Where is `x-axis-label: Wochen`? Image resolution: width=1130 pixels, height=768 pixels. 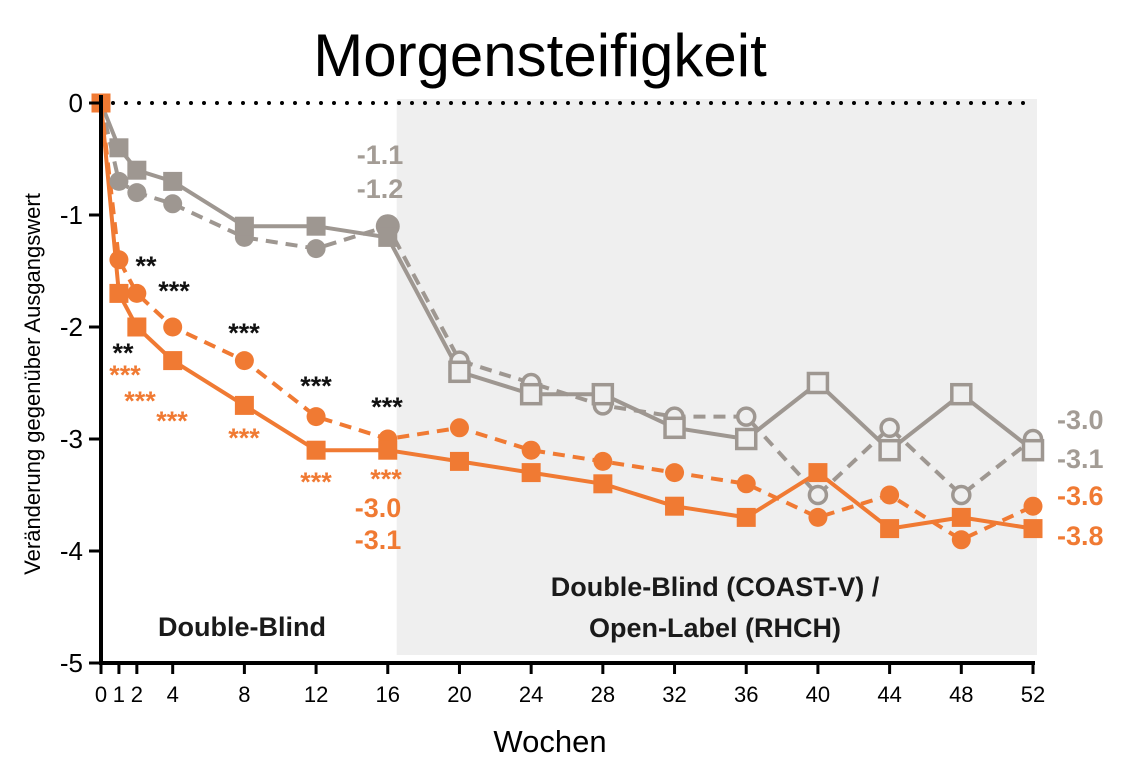
x-axis-label: Wochen is located at coordinates (549, 741).